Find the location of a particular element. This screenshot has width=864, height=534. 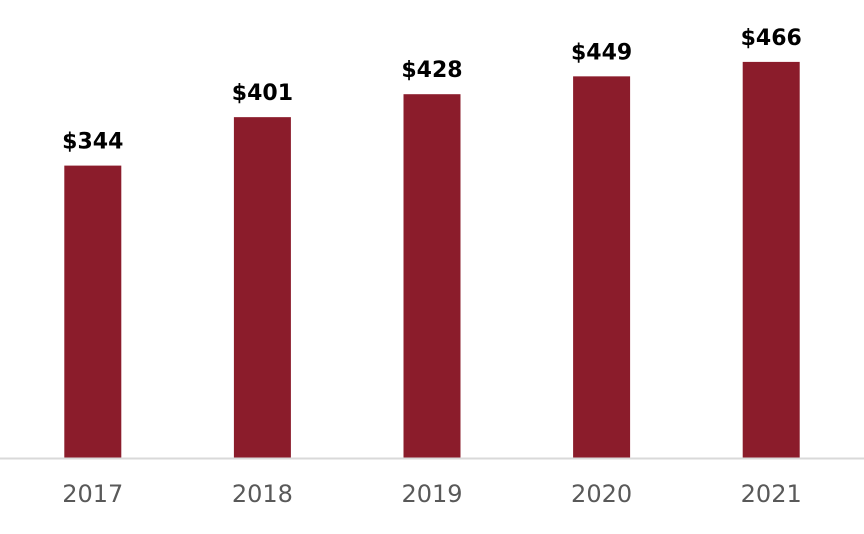

bar-2017 is located at coordinates (93, 311).